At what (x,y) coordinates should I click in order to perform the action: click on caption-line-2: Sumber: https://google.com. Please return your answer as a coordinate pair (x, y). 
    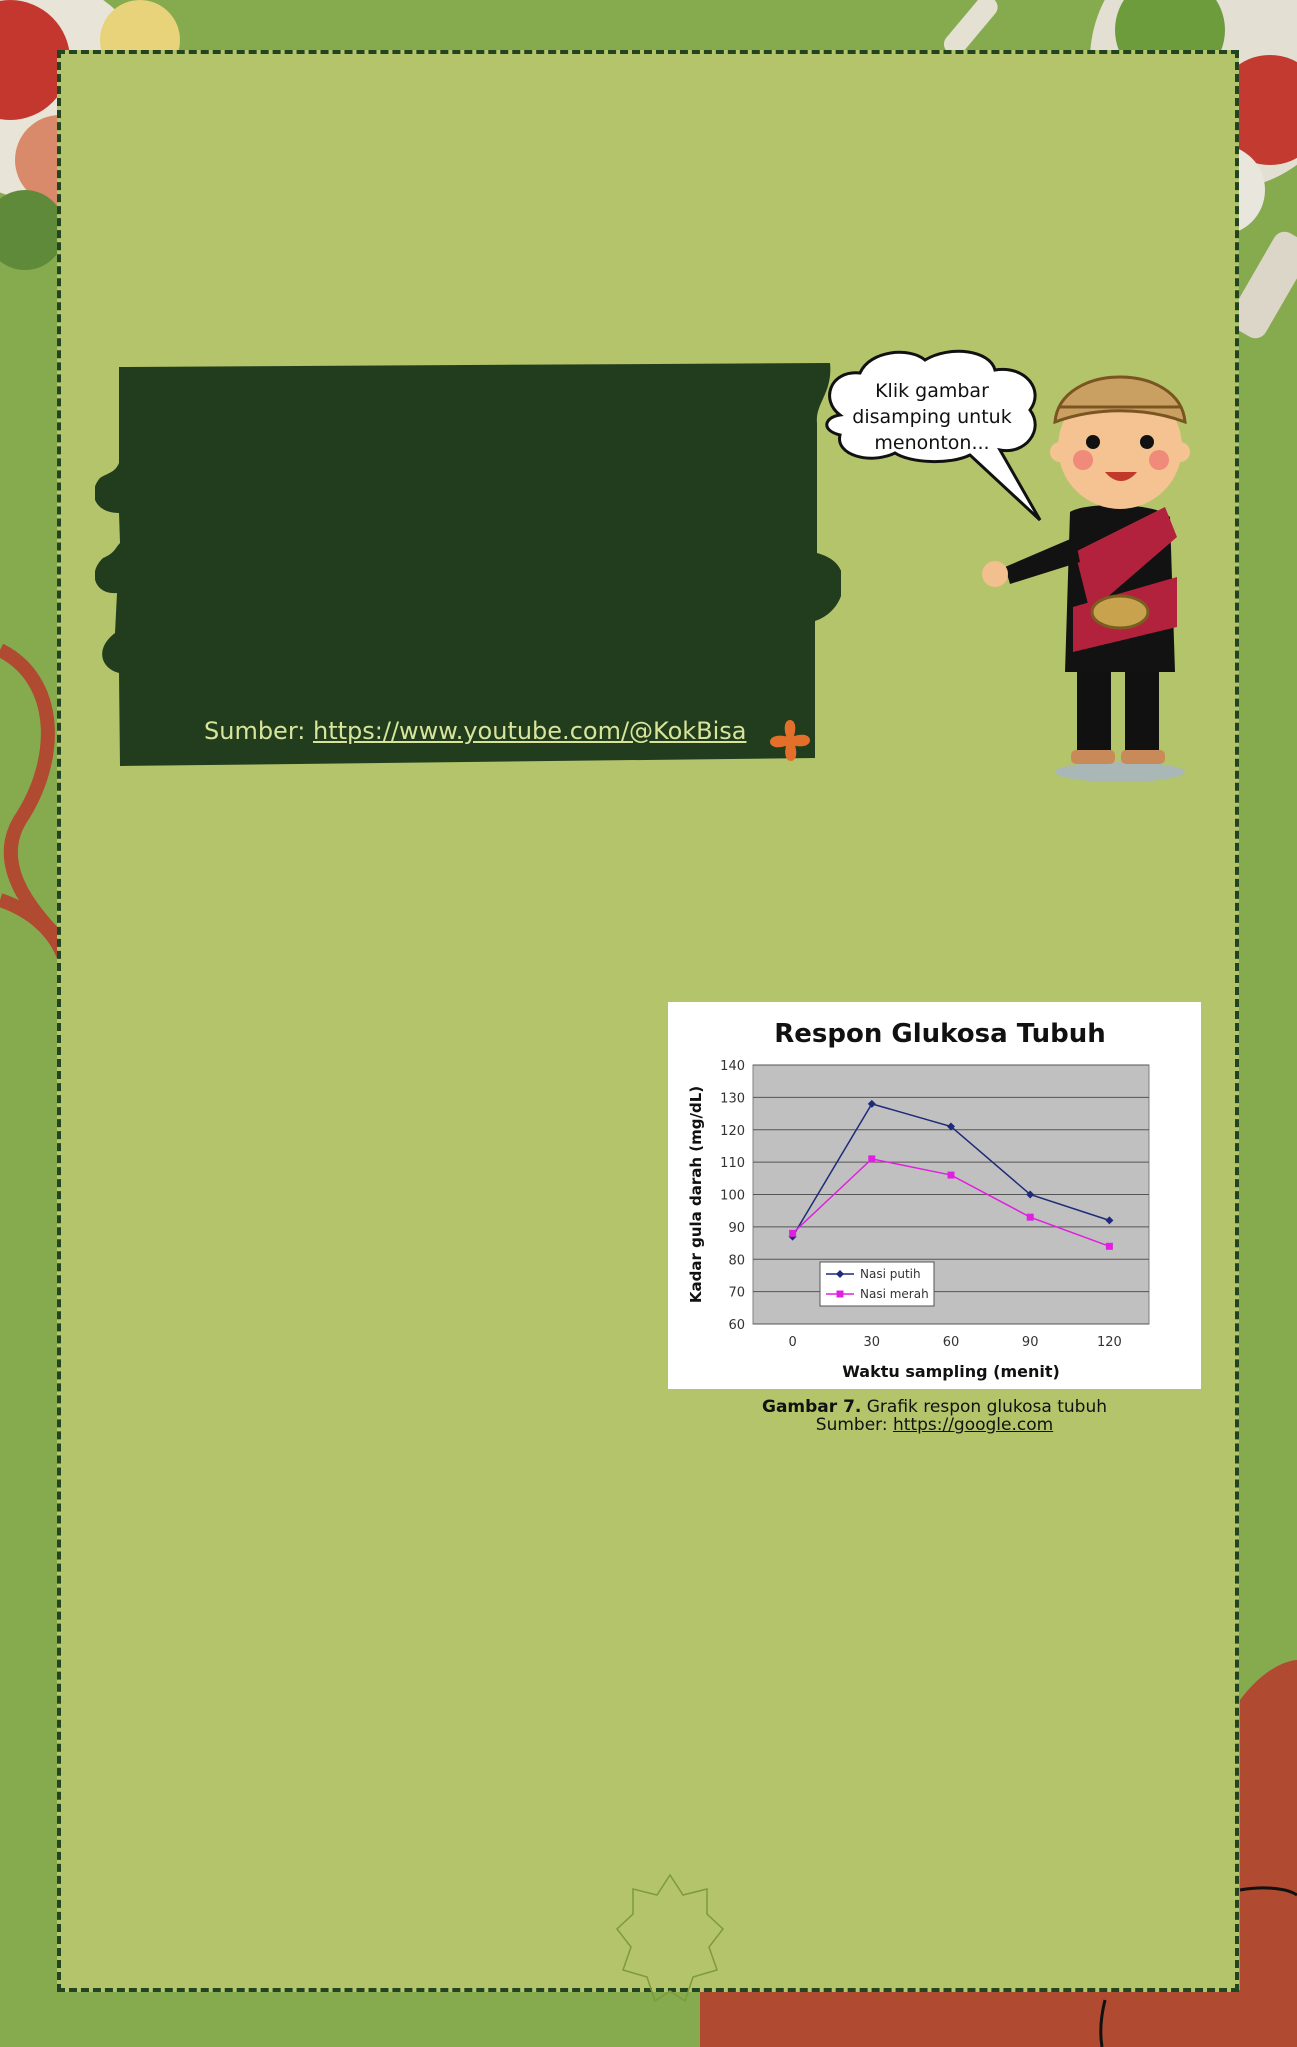
    Looking at the image, I should click on (934, 1425).